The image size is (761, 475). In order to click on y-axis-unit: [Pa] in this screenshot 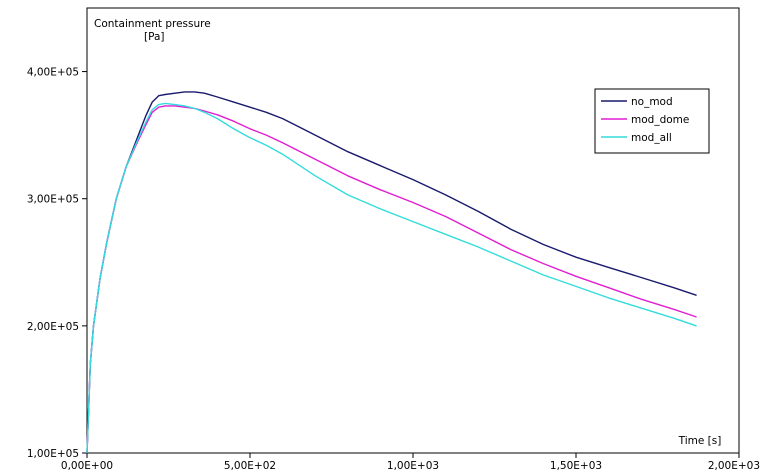, I will do `click(154, 37)`.